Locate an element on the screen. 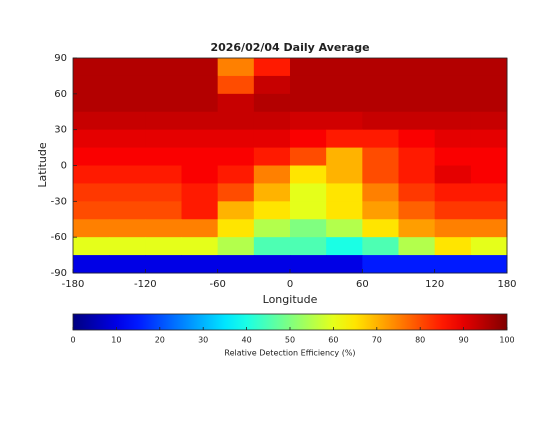 The width and height of the screenshot is (560, 424). y-axis-label: Latitude is located at coordinates (42, 165).